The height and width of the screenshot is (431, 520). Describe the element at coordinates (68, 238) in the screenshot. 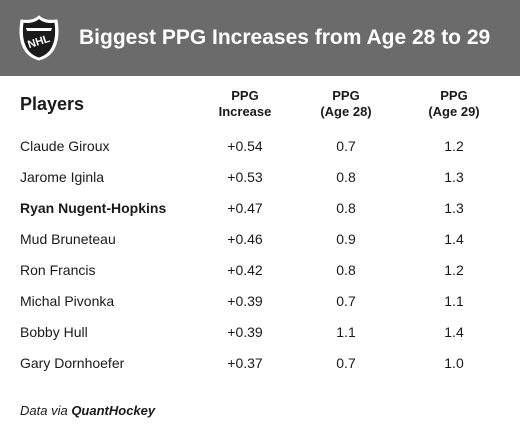

I see `player-name: Mud Bruneteau` at that location.